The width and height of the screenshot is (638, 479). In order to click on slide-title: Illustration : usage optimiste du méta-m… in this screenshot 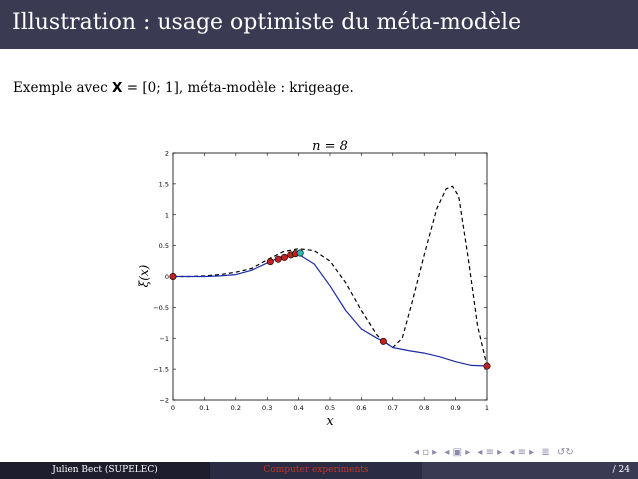, I will do `click(267, 22)`.